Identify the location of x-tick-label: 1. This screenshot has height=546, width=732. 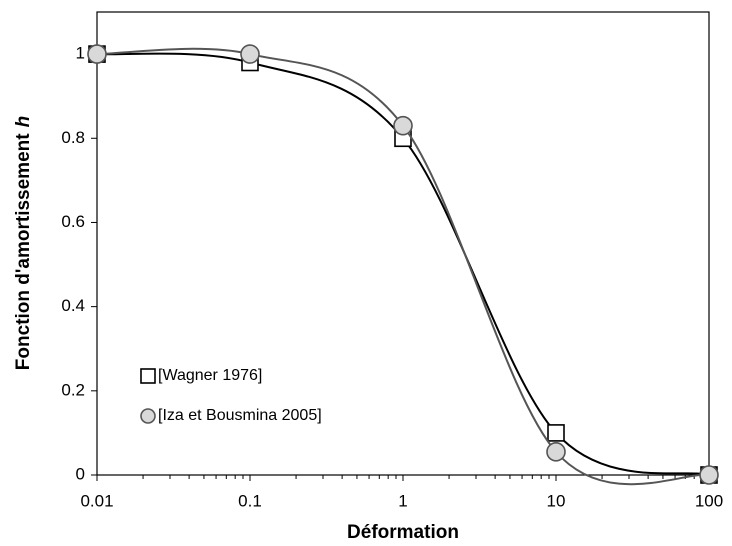
(402, 500).